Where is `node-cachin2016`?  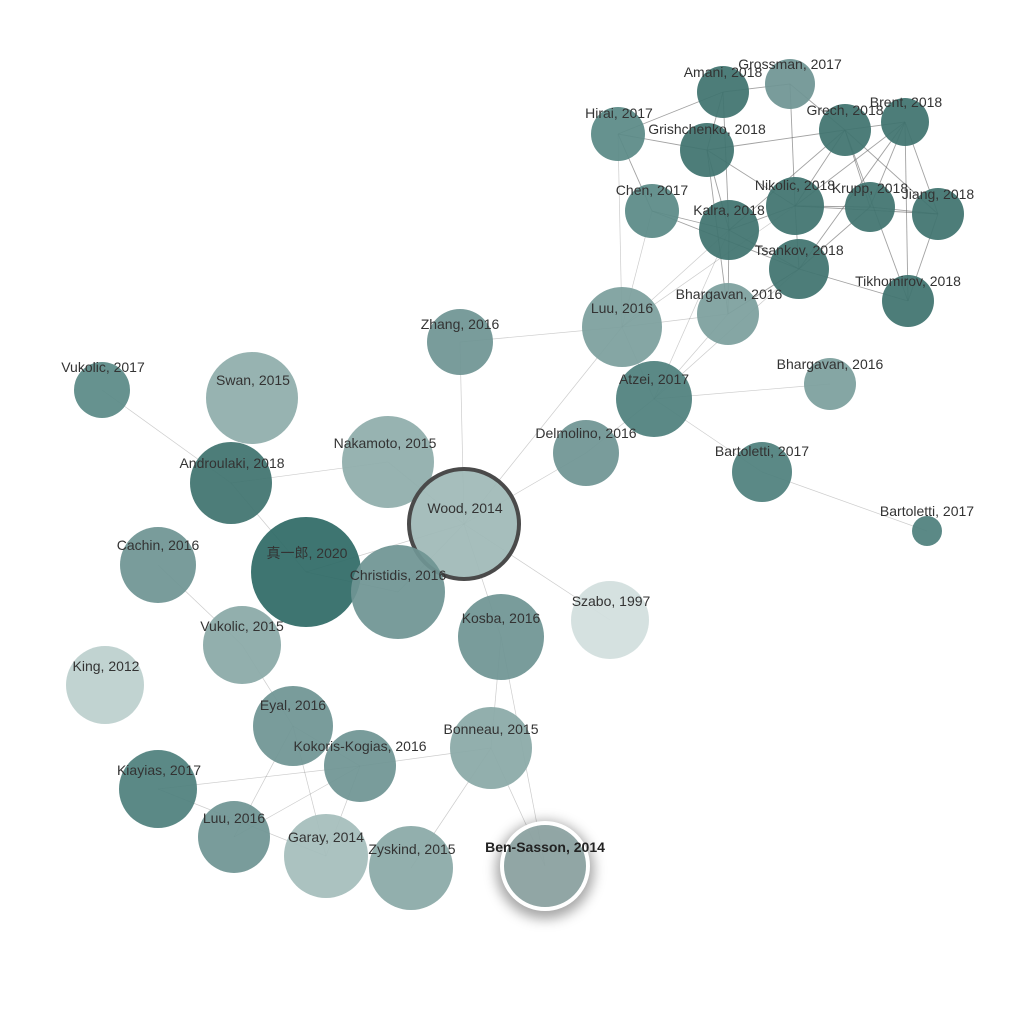
node-cachin2016 is located at coordinates (158, 565).